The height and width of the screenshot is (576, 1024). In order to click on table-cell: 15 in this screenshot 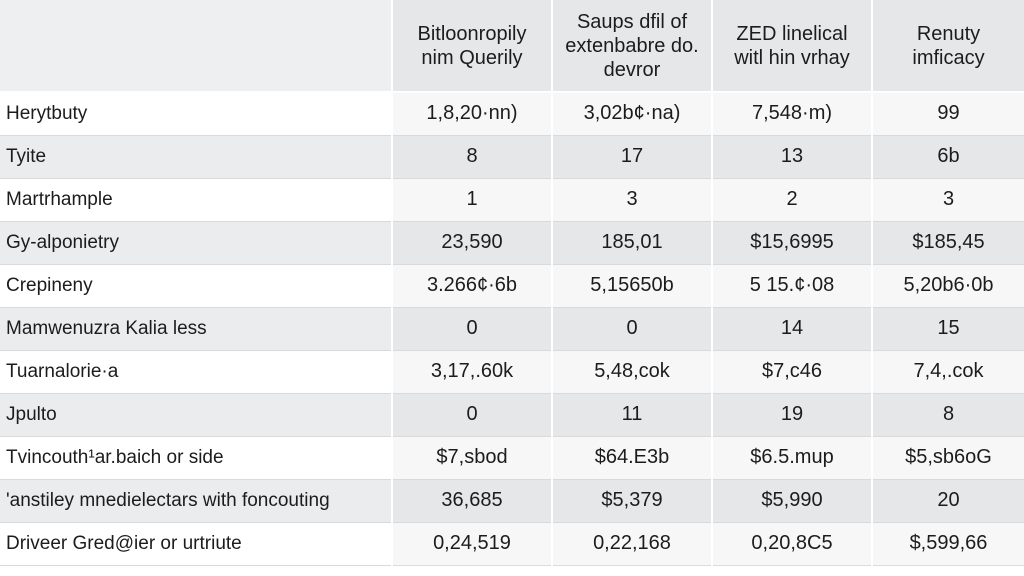, I will do `click(948, 328)`.